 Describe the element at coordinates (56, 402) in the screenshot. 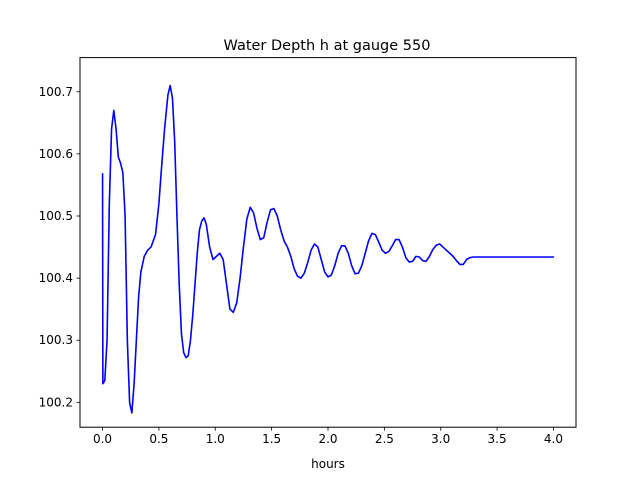

I see `y-tick-label: 100.2` at that location.